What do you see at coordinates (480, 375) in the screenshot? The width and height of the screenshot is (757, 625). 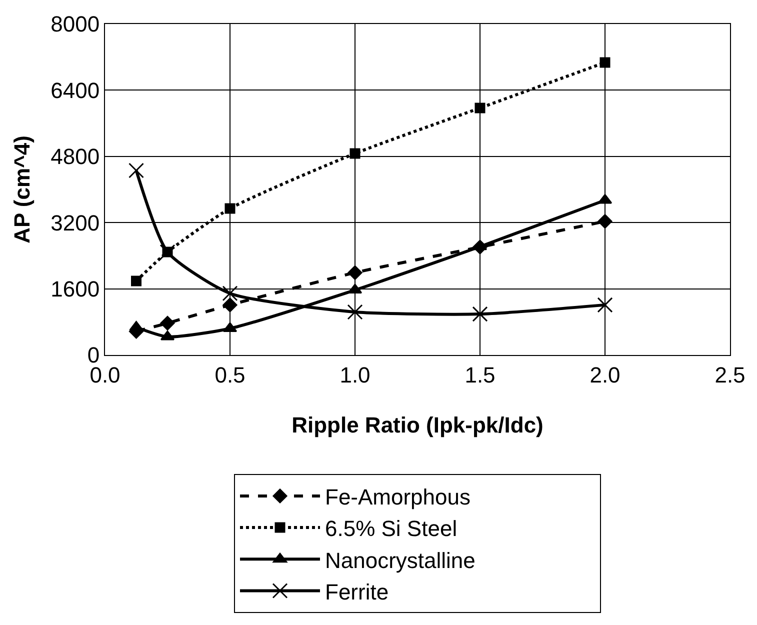 I see `x-tick-label: 1.5` at bounding box center [480, 375].